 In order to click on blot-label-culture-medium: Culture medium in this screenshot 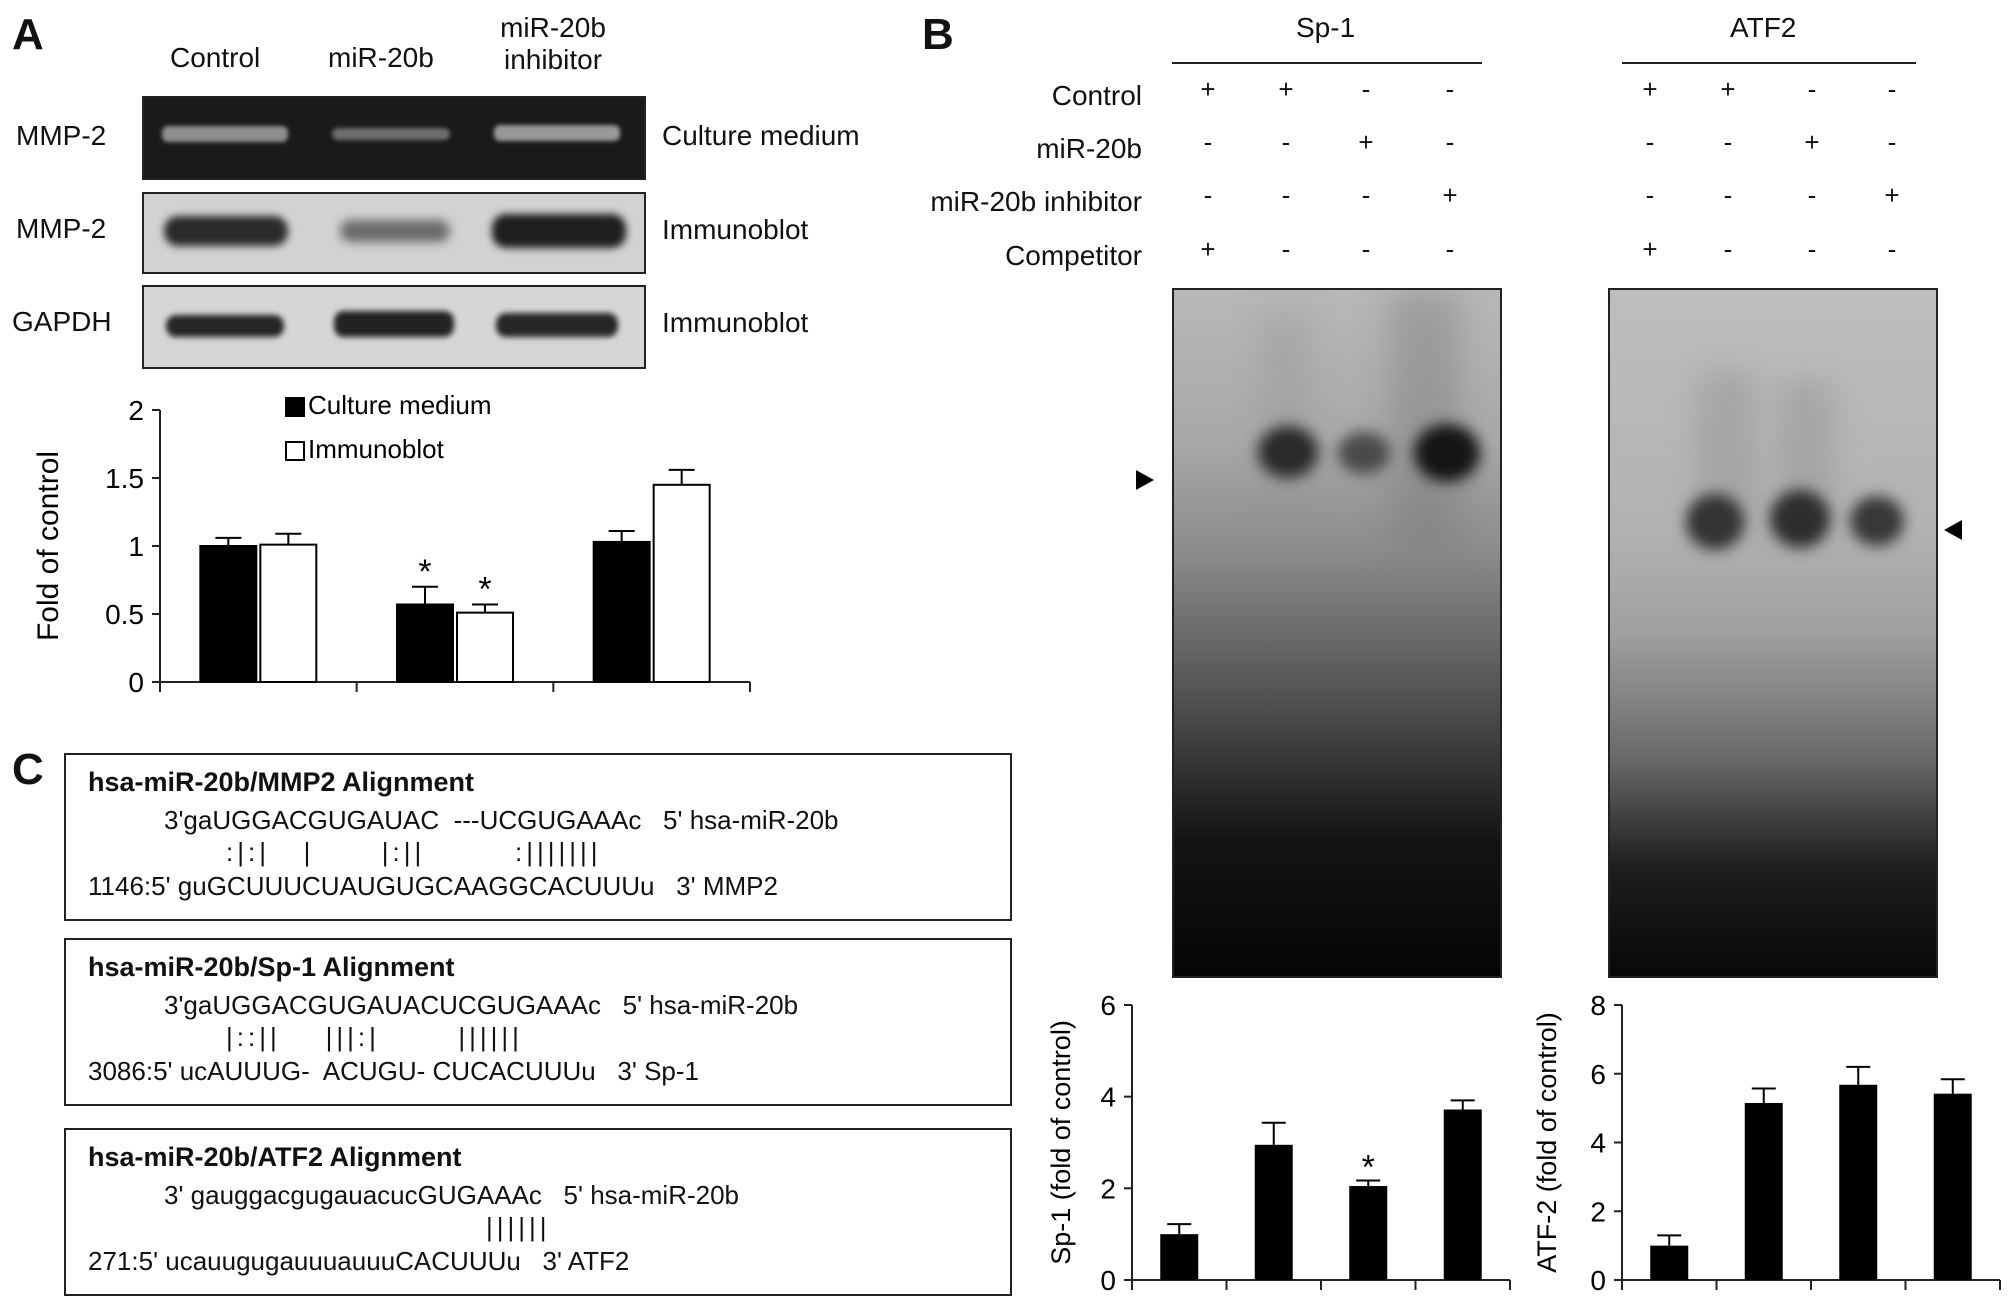, I will do `click(761, 135)`.